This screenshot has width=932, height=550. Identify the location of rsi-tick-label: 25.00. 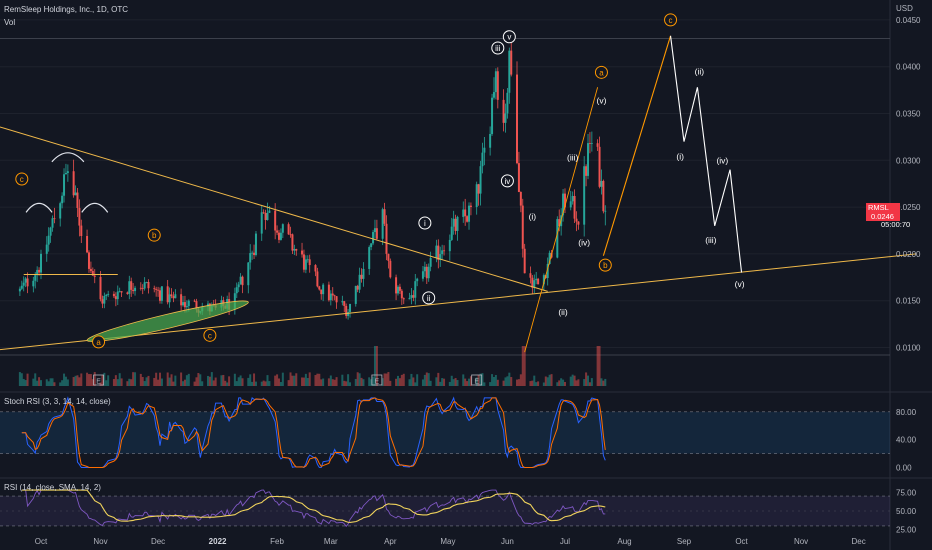
(906, 530).